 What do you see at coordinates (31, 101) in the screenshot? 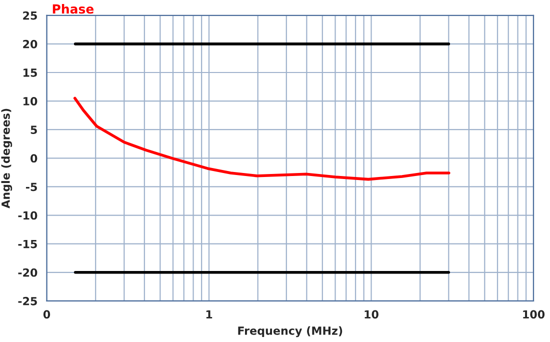
I see `y-tick-label: 10` at bounding box center [31, 101].